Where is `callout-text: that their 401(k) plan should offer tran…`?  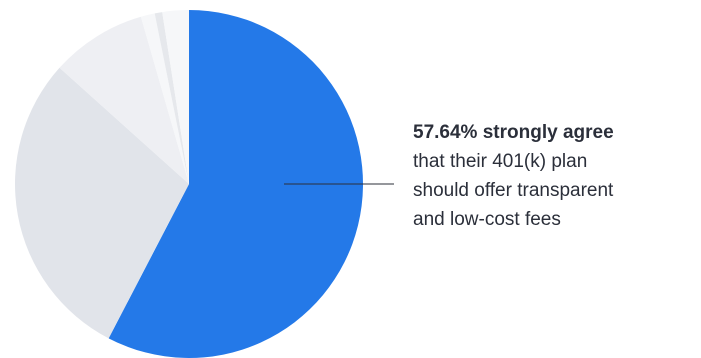 callout-text: that their 401(k) plan should offer tran… is located at coordinates (513, 190).